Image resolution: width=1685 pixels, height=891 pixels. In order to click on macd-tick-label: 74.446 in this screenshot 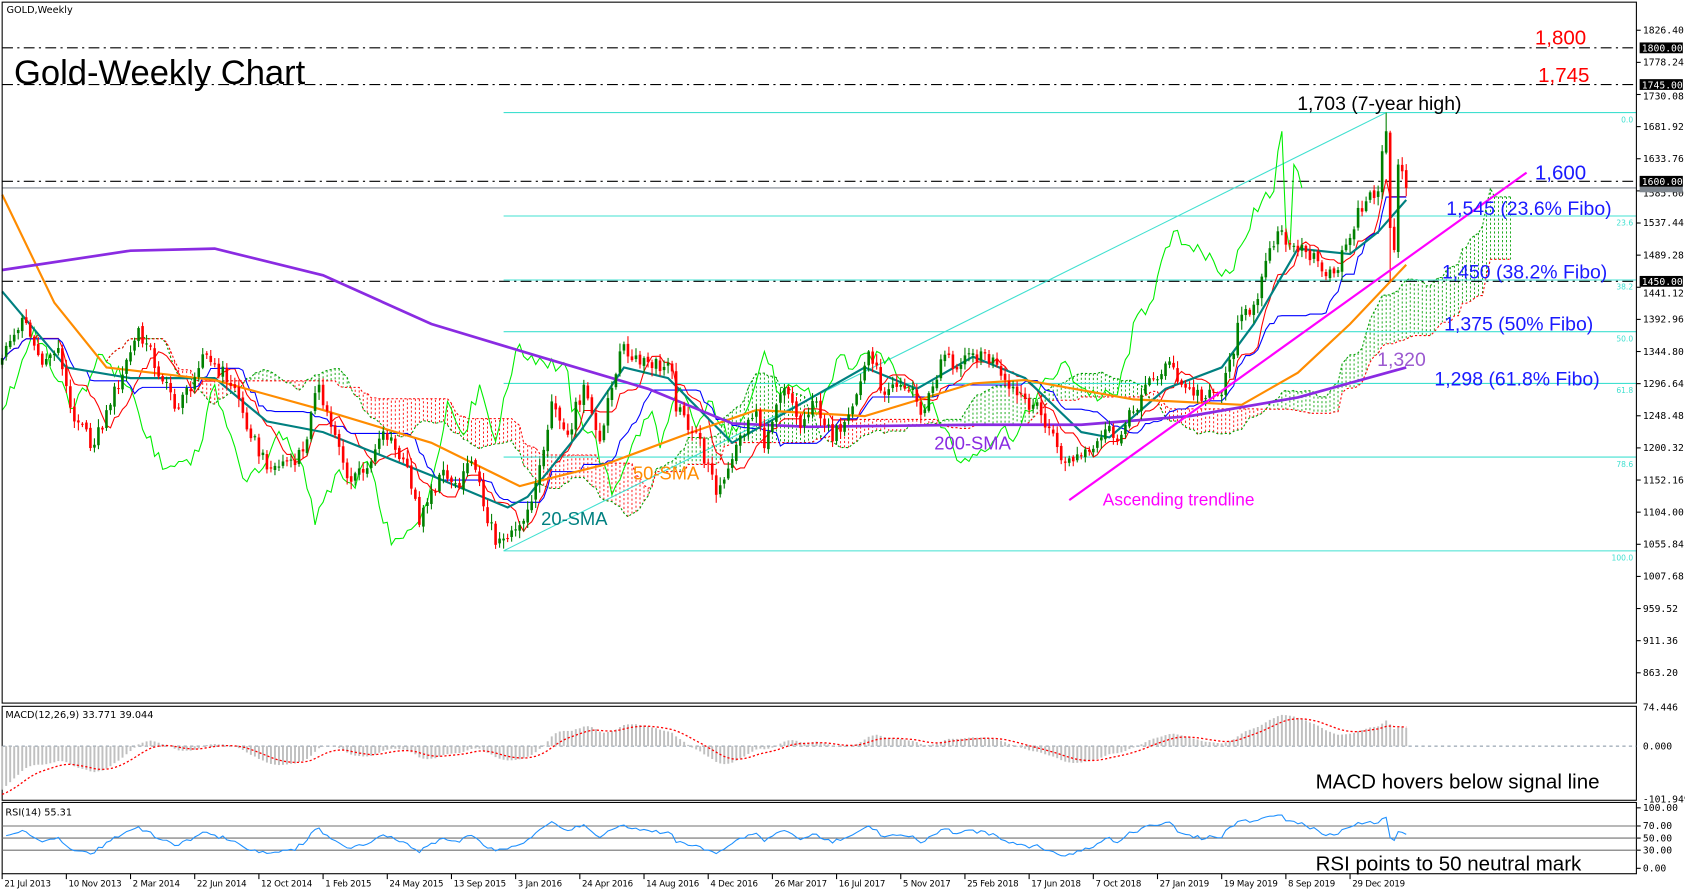, I will do `click(1660, 708)`.